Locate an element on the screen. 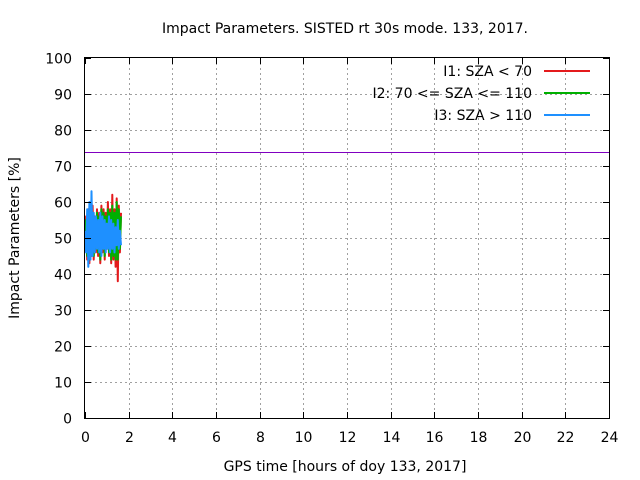  y-axis-label: Impact Parameters [%] is located at coordinates (15, 238).